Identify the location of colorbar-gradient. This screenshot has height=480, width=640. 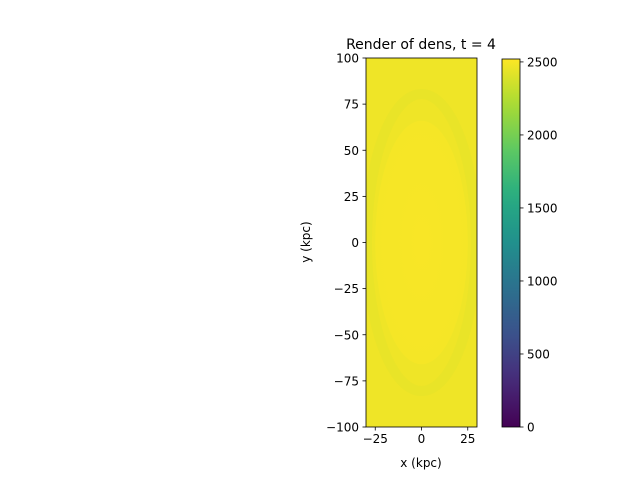
(511, 243).